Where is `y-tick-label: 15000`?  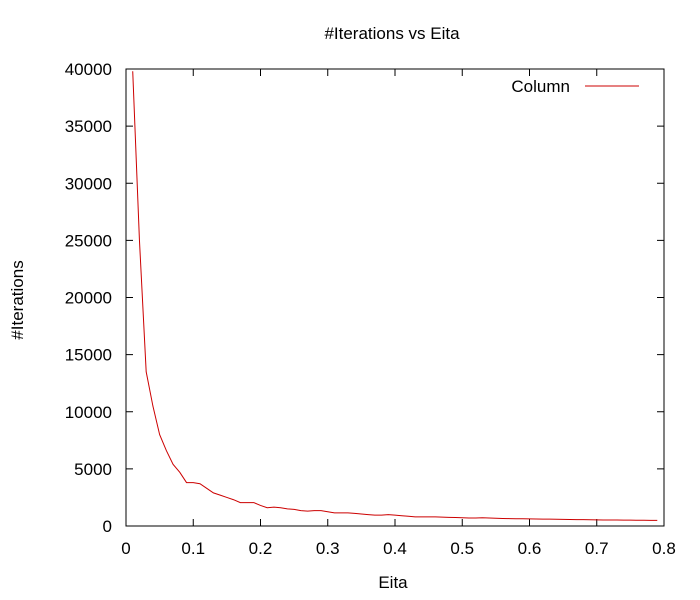
y-tick-label: 15000 is located at coordinates (88, 355).